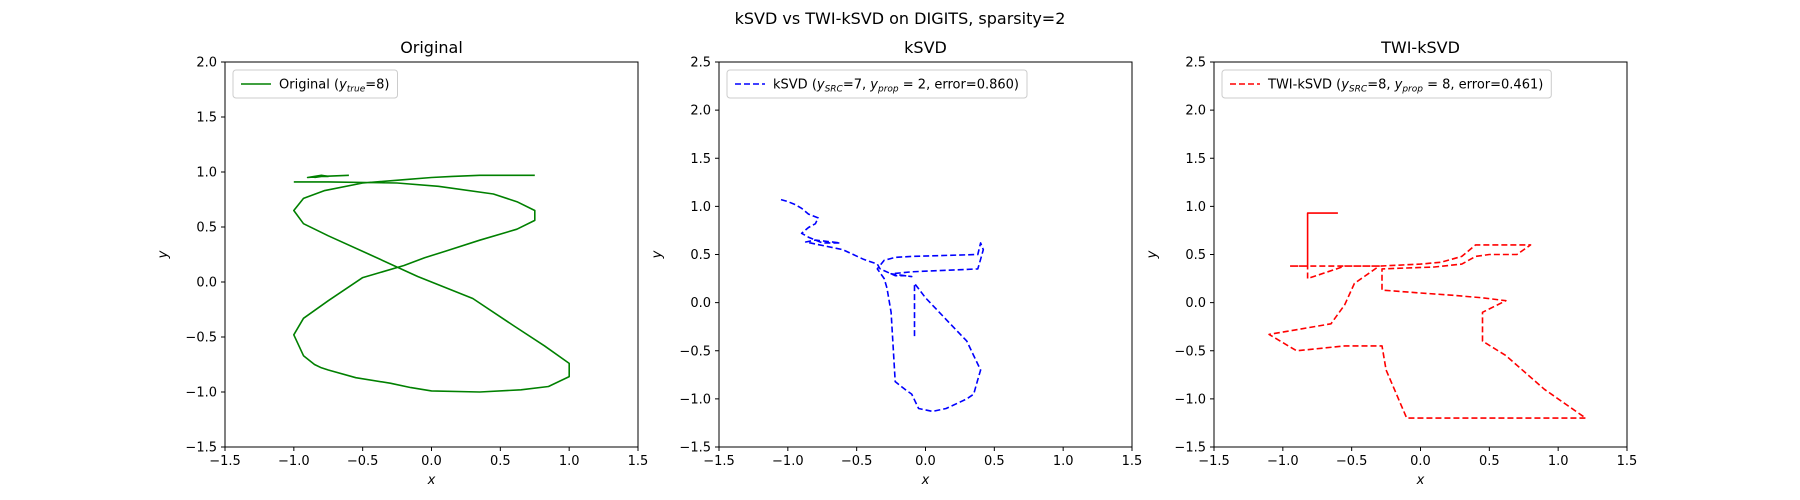 This screenshot has width=1800, height=500. What do you see at coordinates (356, 90) in the screenshot?
I see `legend-part-sub1: true` at bounding box center [356, 90].